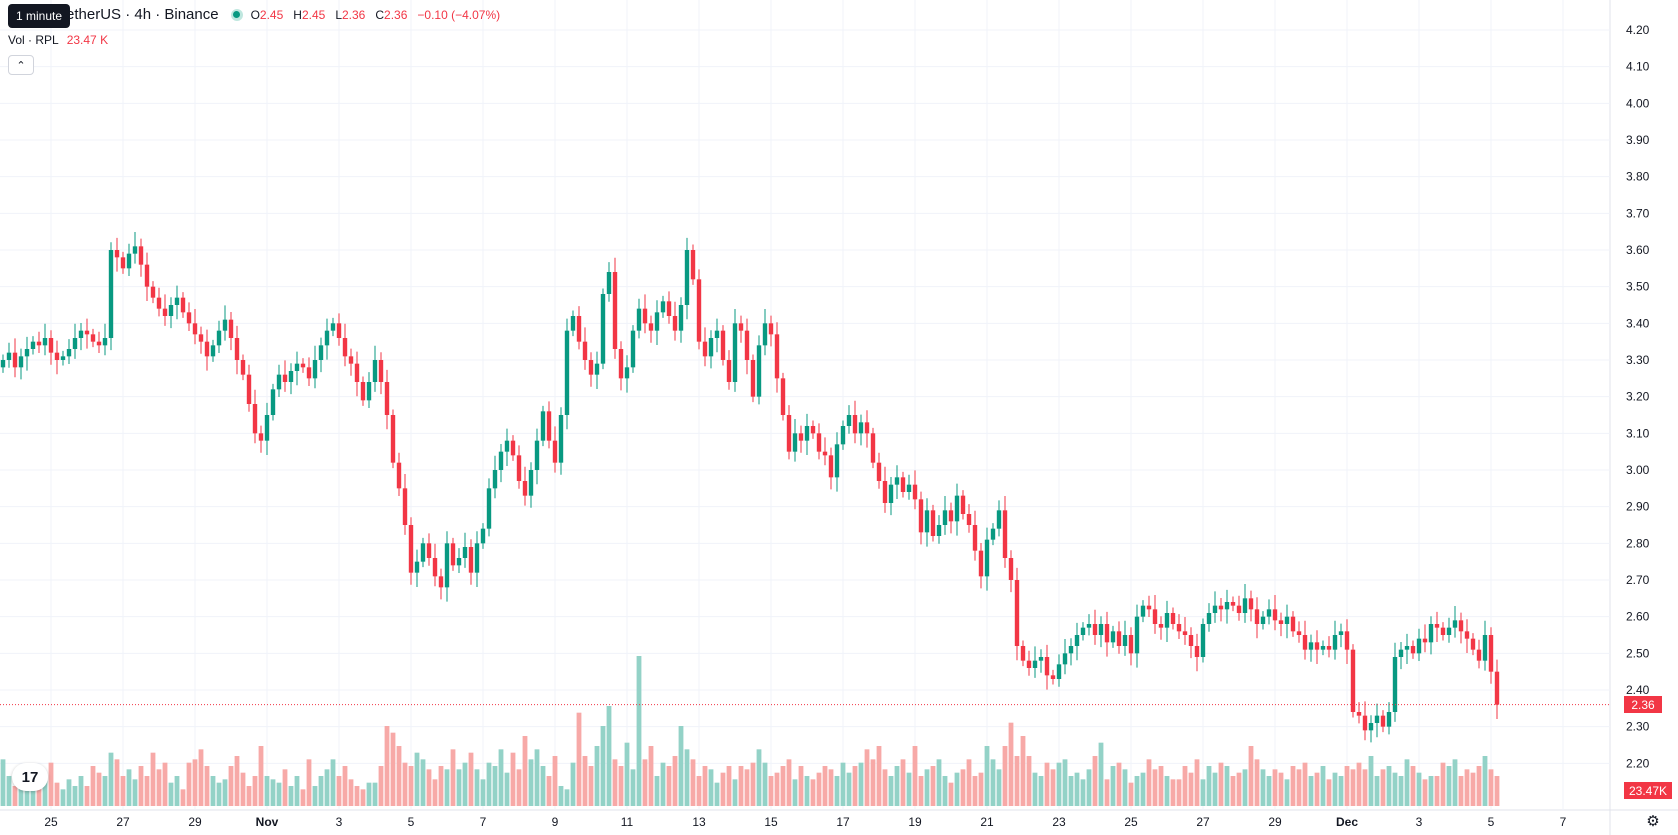 The height and width of the screenshot is (835, 1678). I want to click on tradingview-logo-icon: 17, so click(30, 777).